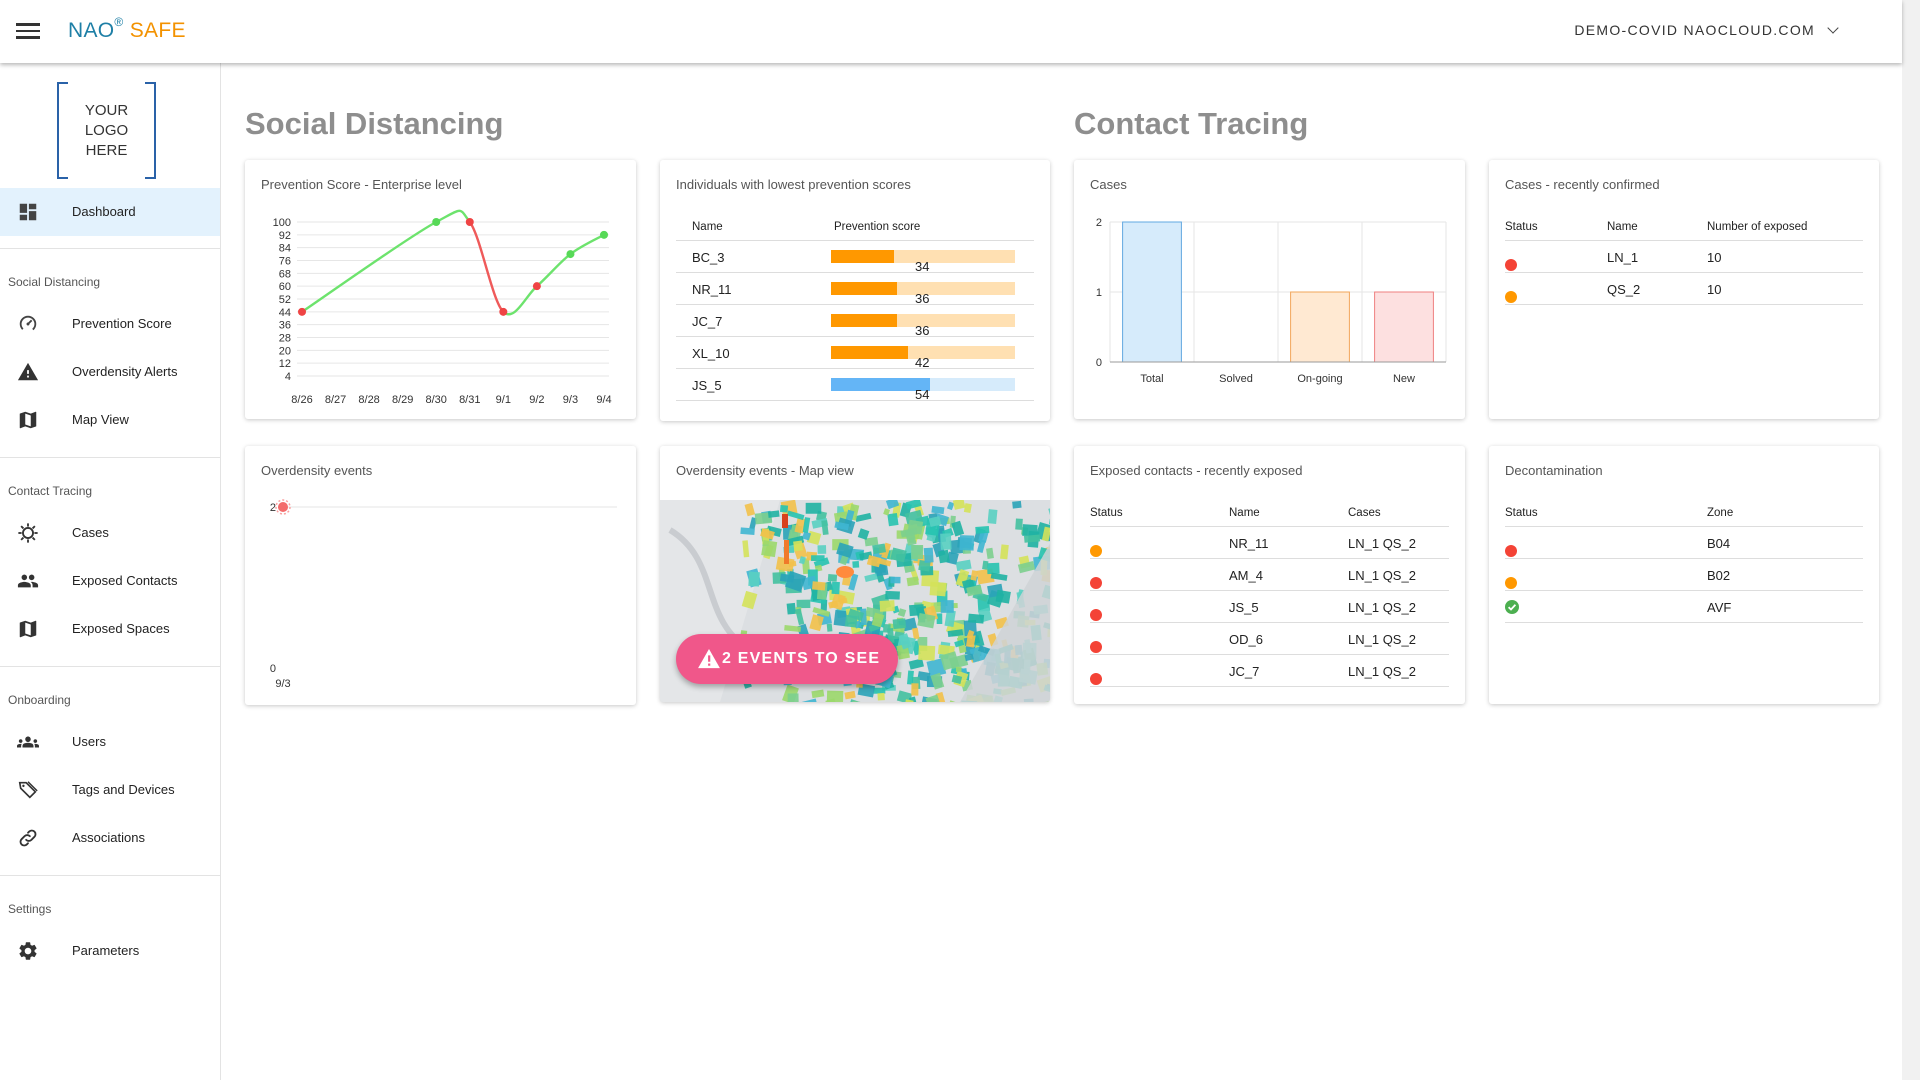 The width and height of the screenshot is (1920, 1080). What do you see at coordinates (855, 353) in the screenshot?
I see `table-row: XL_10 42` at bounding box center [855, 353].